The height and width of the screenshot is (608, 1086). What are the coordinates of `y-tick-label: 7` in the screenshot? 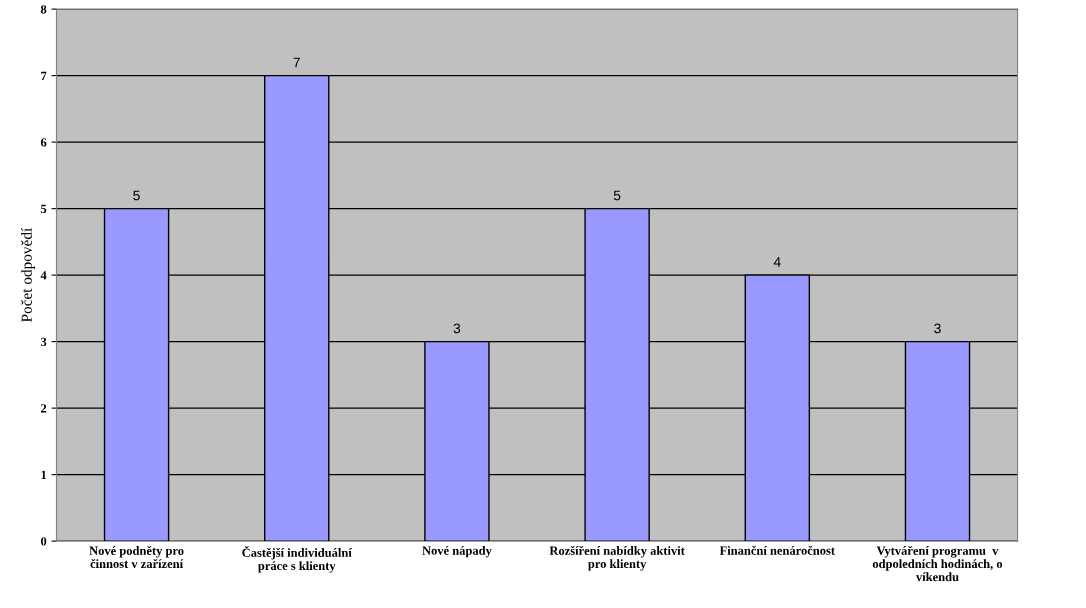 It's located at (44, 75).